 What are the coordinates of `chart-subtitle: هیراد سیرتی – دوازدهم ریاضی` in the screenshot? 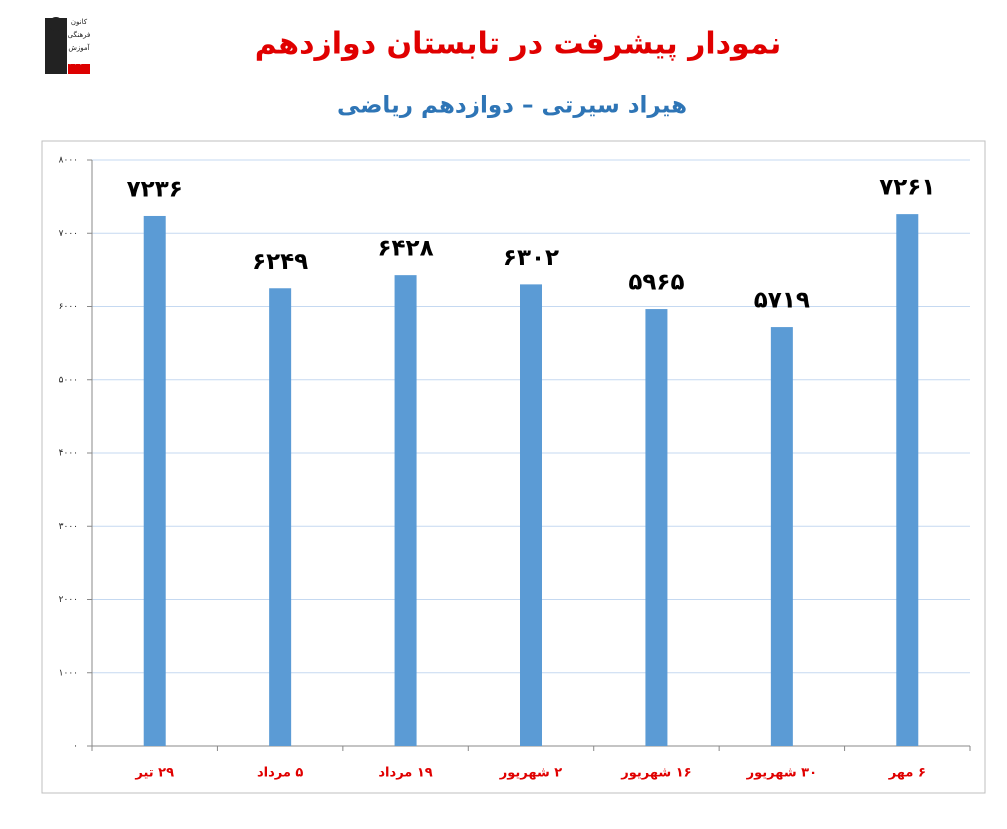 It's located at (512, 106).